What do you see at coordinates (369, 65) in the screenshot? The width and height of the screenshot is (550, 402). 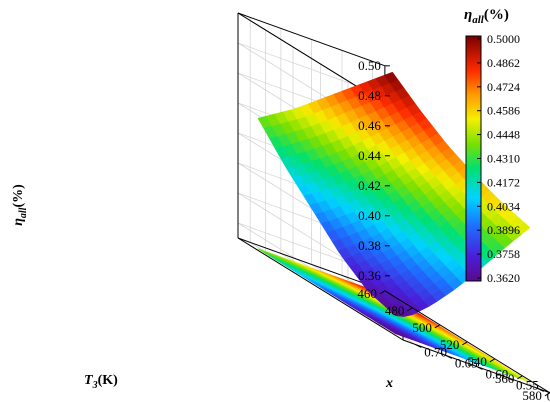 I see `z-tick-label: 0.50` at bounding box center [369, 65].